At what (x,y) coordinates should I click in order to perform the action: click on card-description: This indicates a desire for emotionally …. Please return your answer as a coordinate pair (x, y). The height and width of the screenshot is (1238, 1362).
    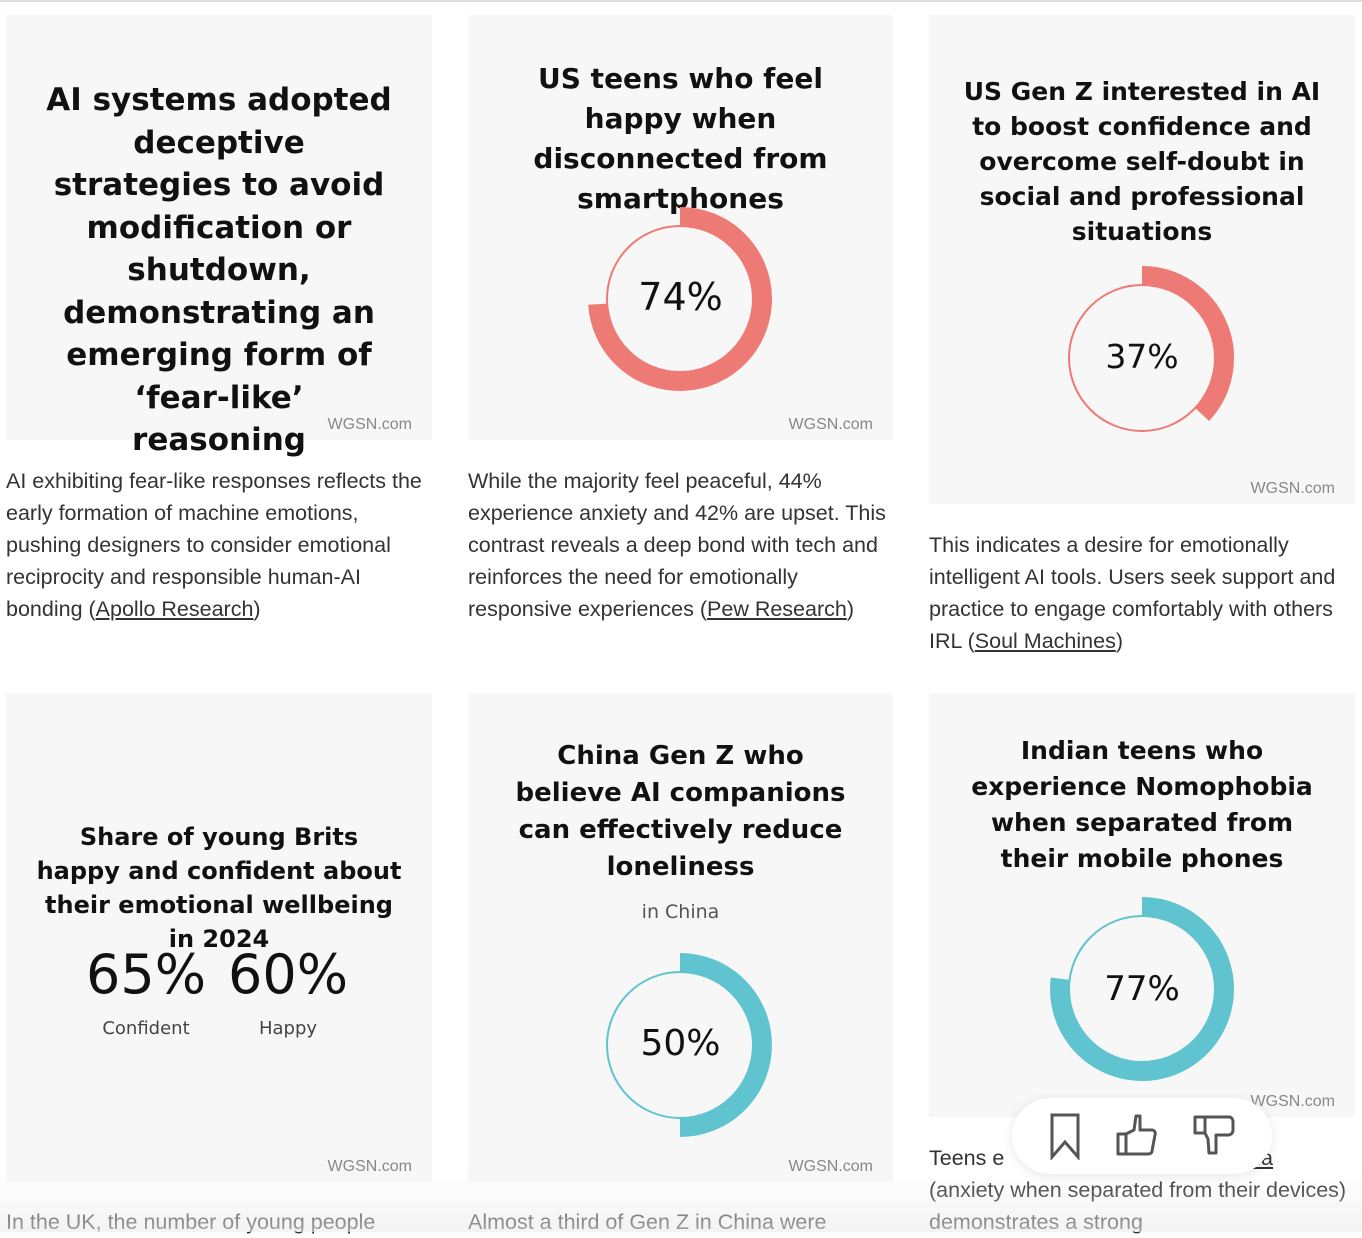
    Looking at the image, I should click on (1132, 593).